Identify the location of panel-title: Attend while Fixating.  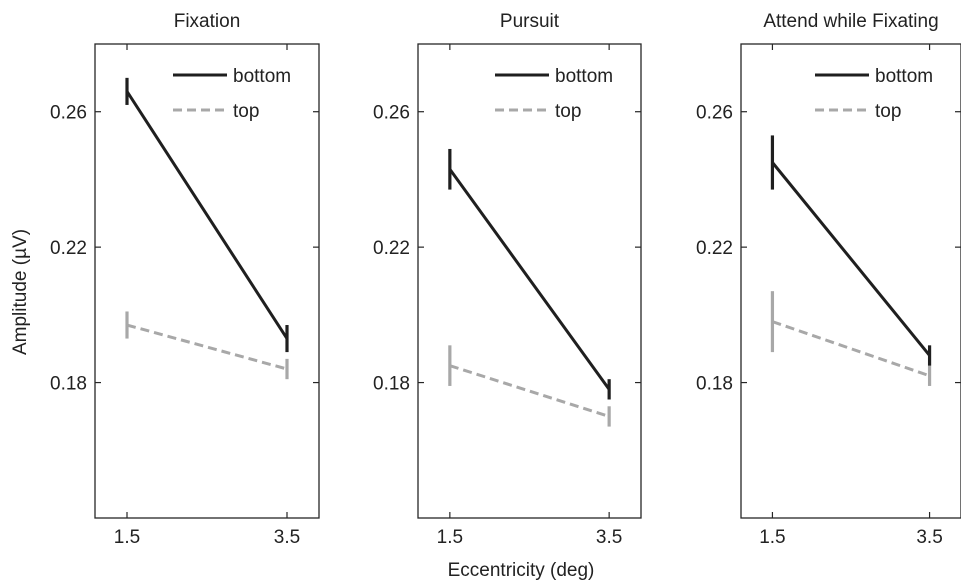
(850, 21).